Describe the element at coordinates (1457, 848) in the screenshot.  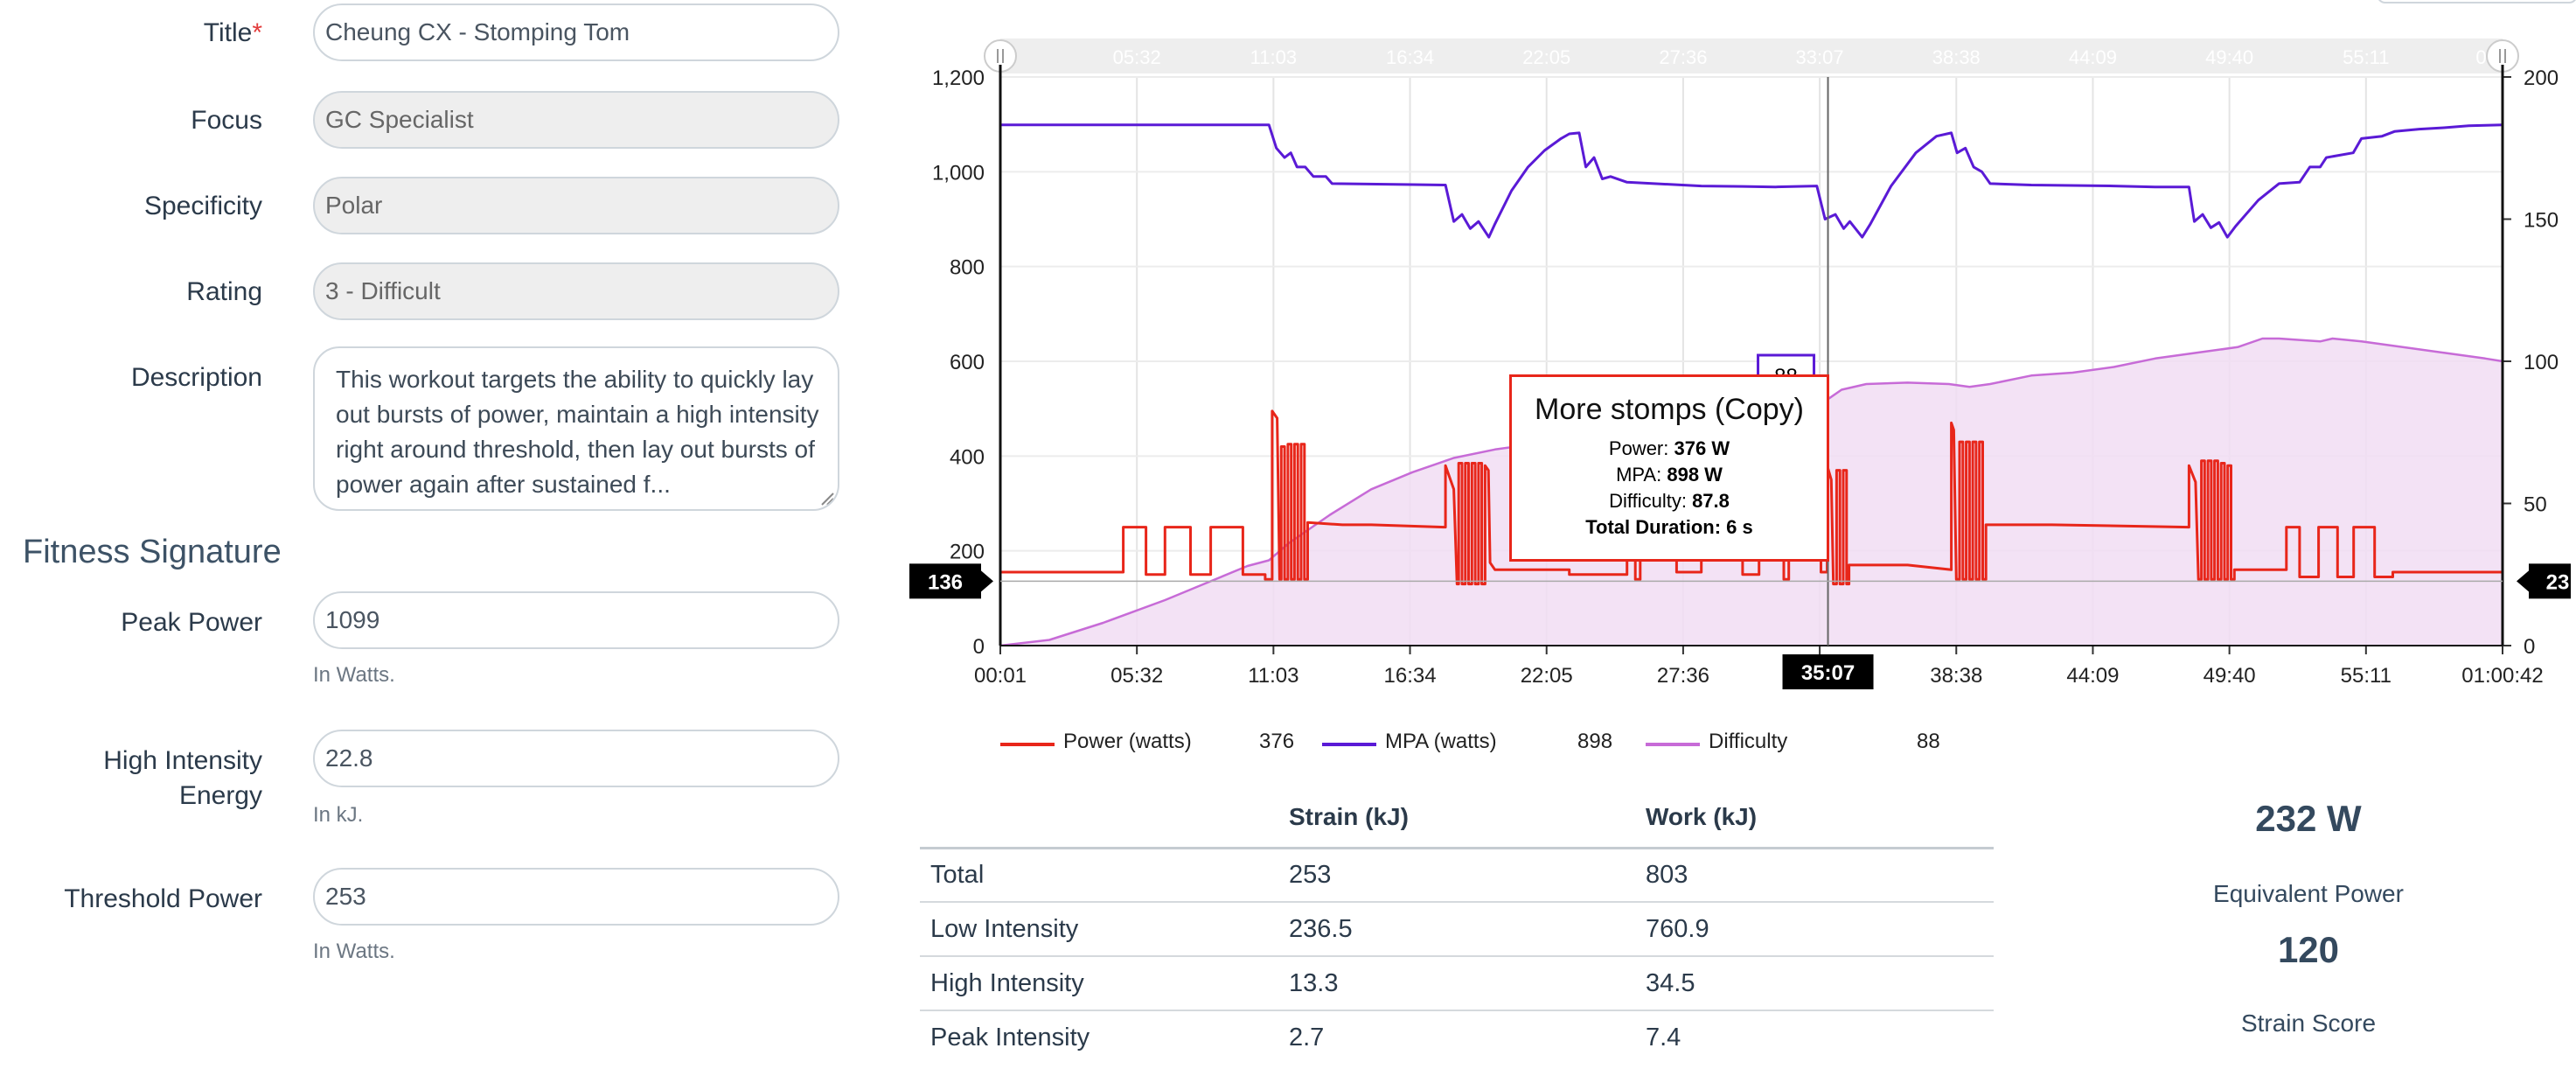
I see `table-header-divider` at that location.